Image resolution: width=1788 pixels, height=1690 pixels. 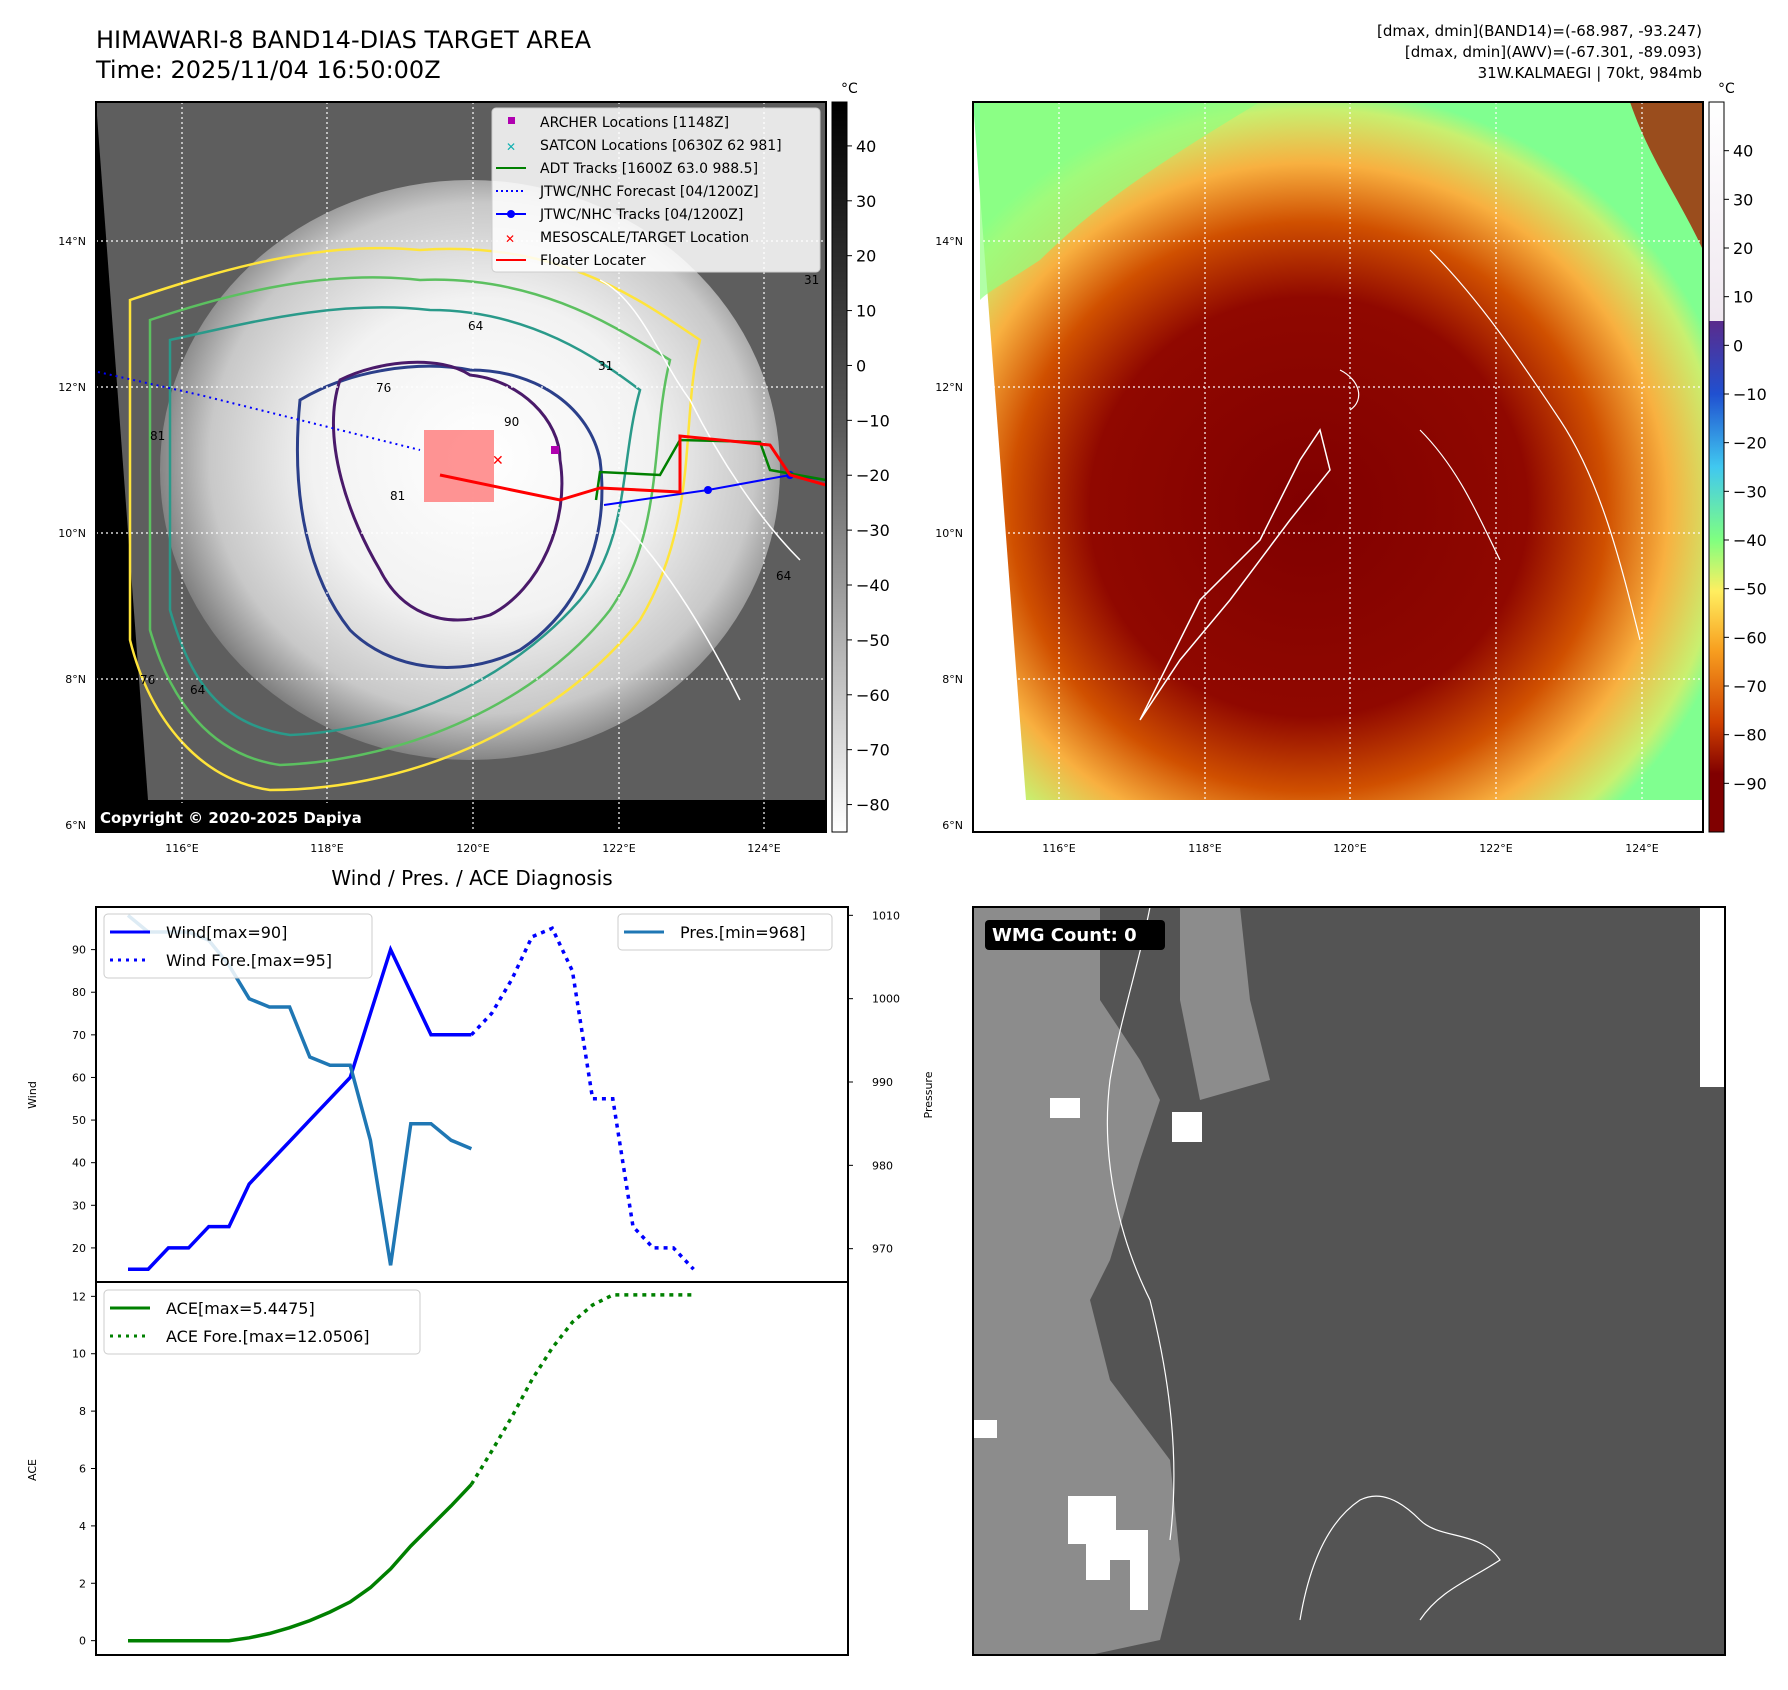 I want to click on colorbar-tick-label: 20, so click(x=1743, y=248).